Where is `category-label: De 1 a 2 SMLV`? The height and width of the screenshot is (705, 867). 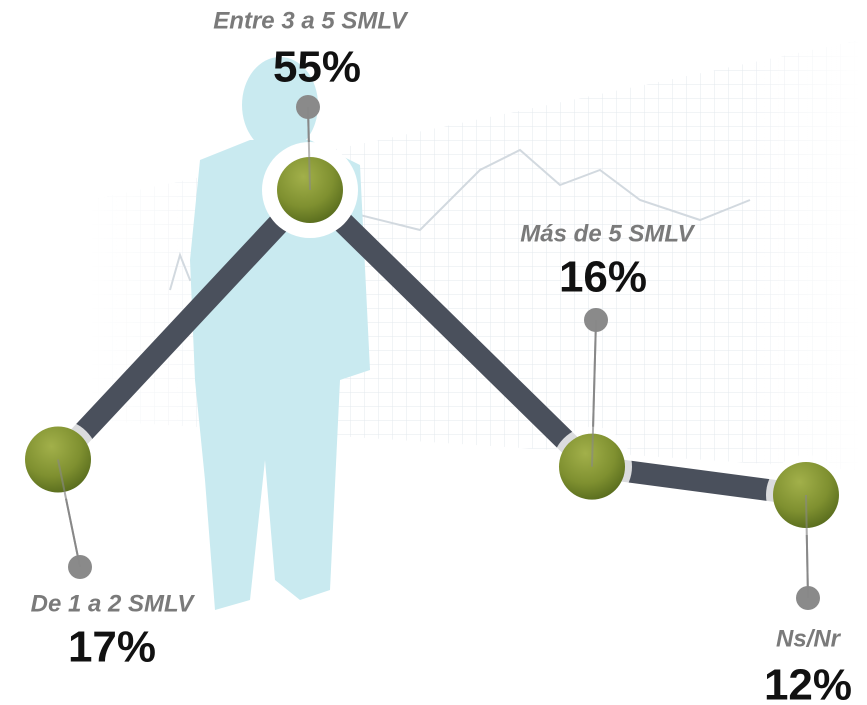 category-label: De 1 a 2 SMLV is located at coordinates (113, 603).